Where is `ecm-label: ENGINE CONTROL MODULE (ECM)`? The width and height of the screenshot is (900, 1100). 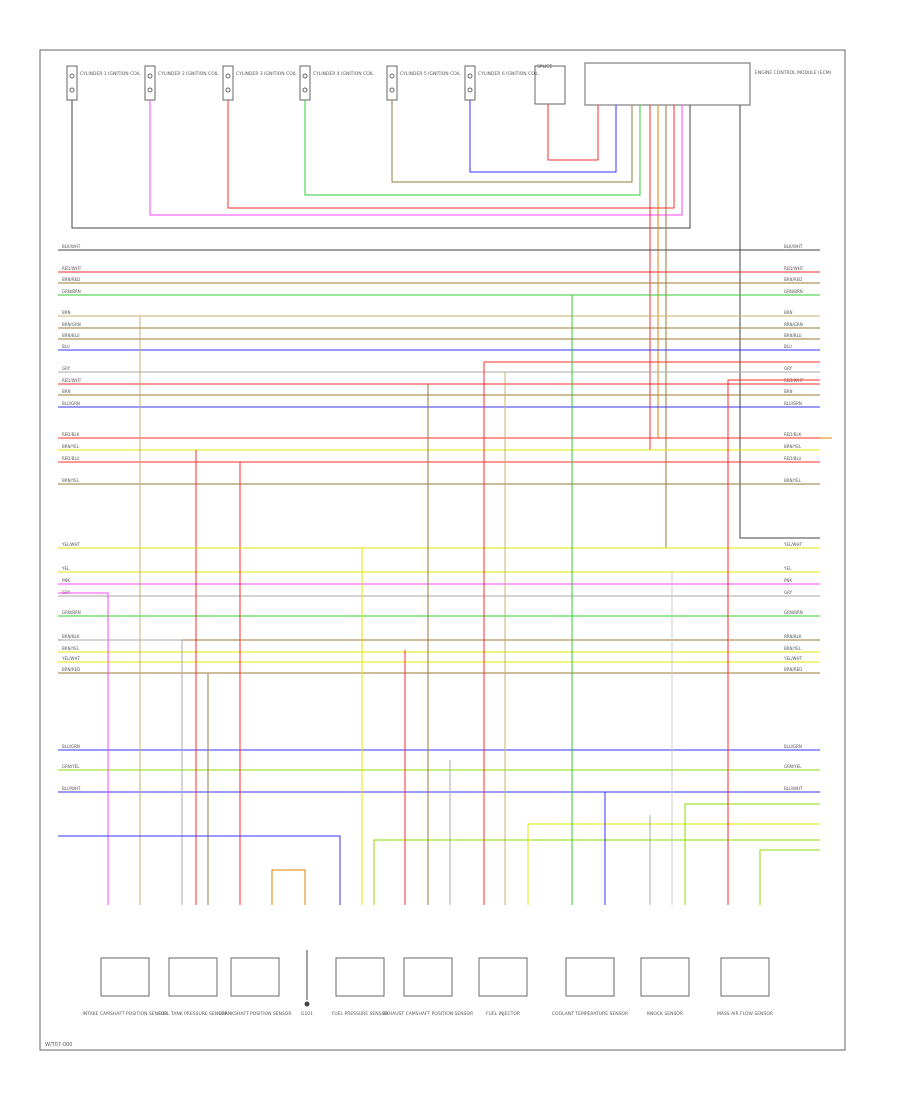 ecm-label: ENGINE CONTROL MODULE (ECM) is located at coordinates (793, 73).